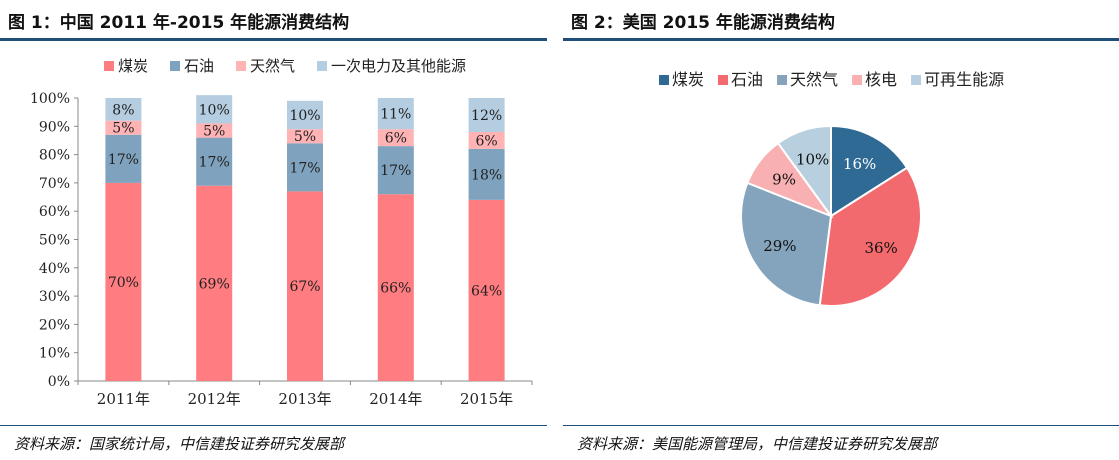 The image size is (1119, 460). I want to click on legend: 煤炭 石油 天然气 核电 可再生能源, so click(831, 79).